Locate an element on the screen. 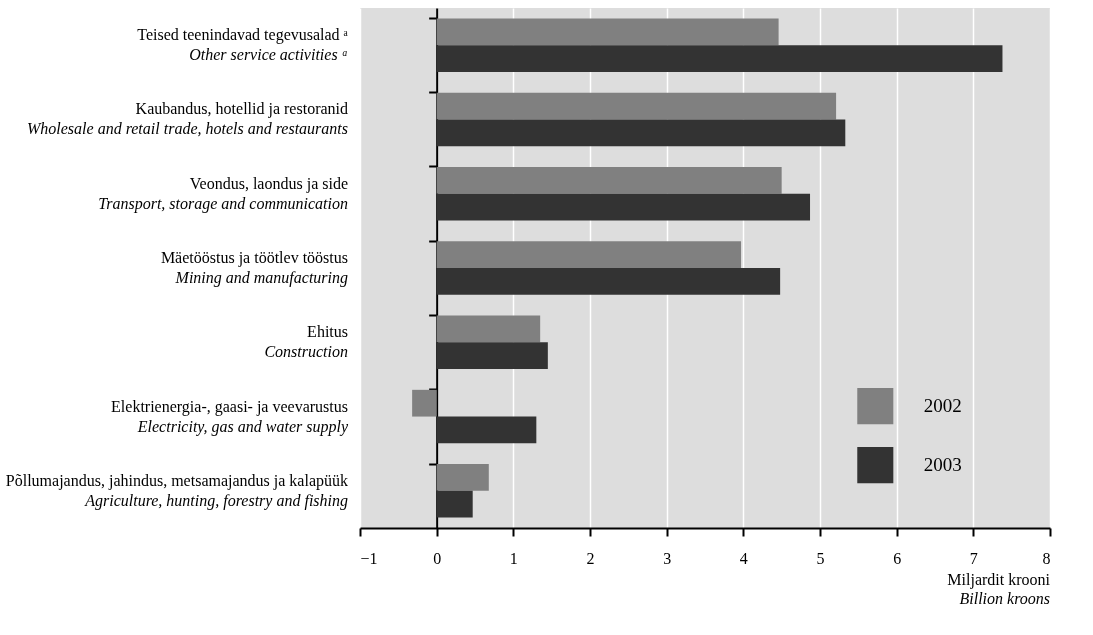 The height and width of the screenshot is (635, 1093). x-tick-label: 3 is located at coordinates (667, 558).